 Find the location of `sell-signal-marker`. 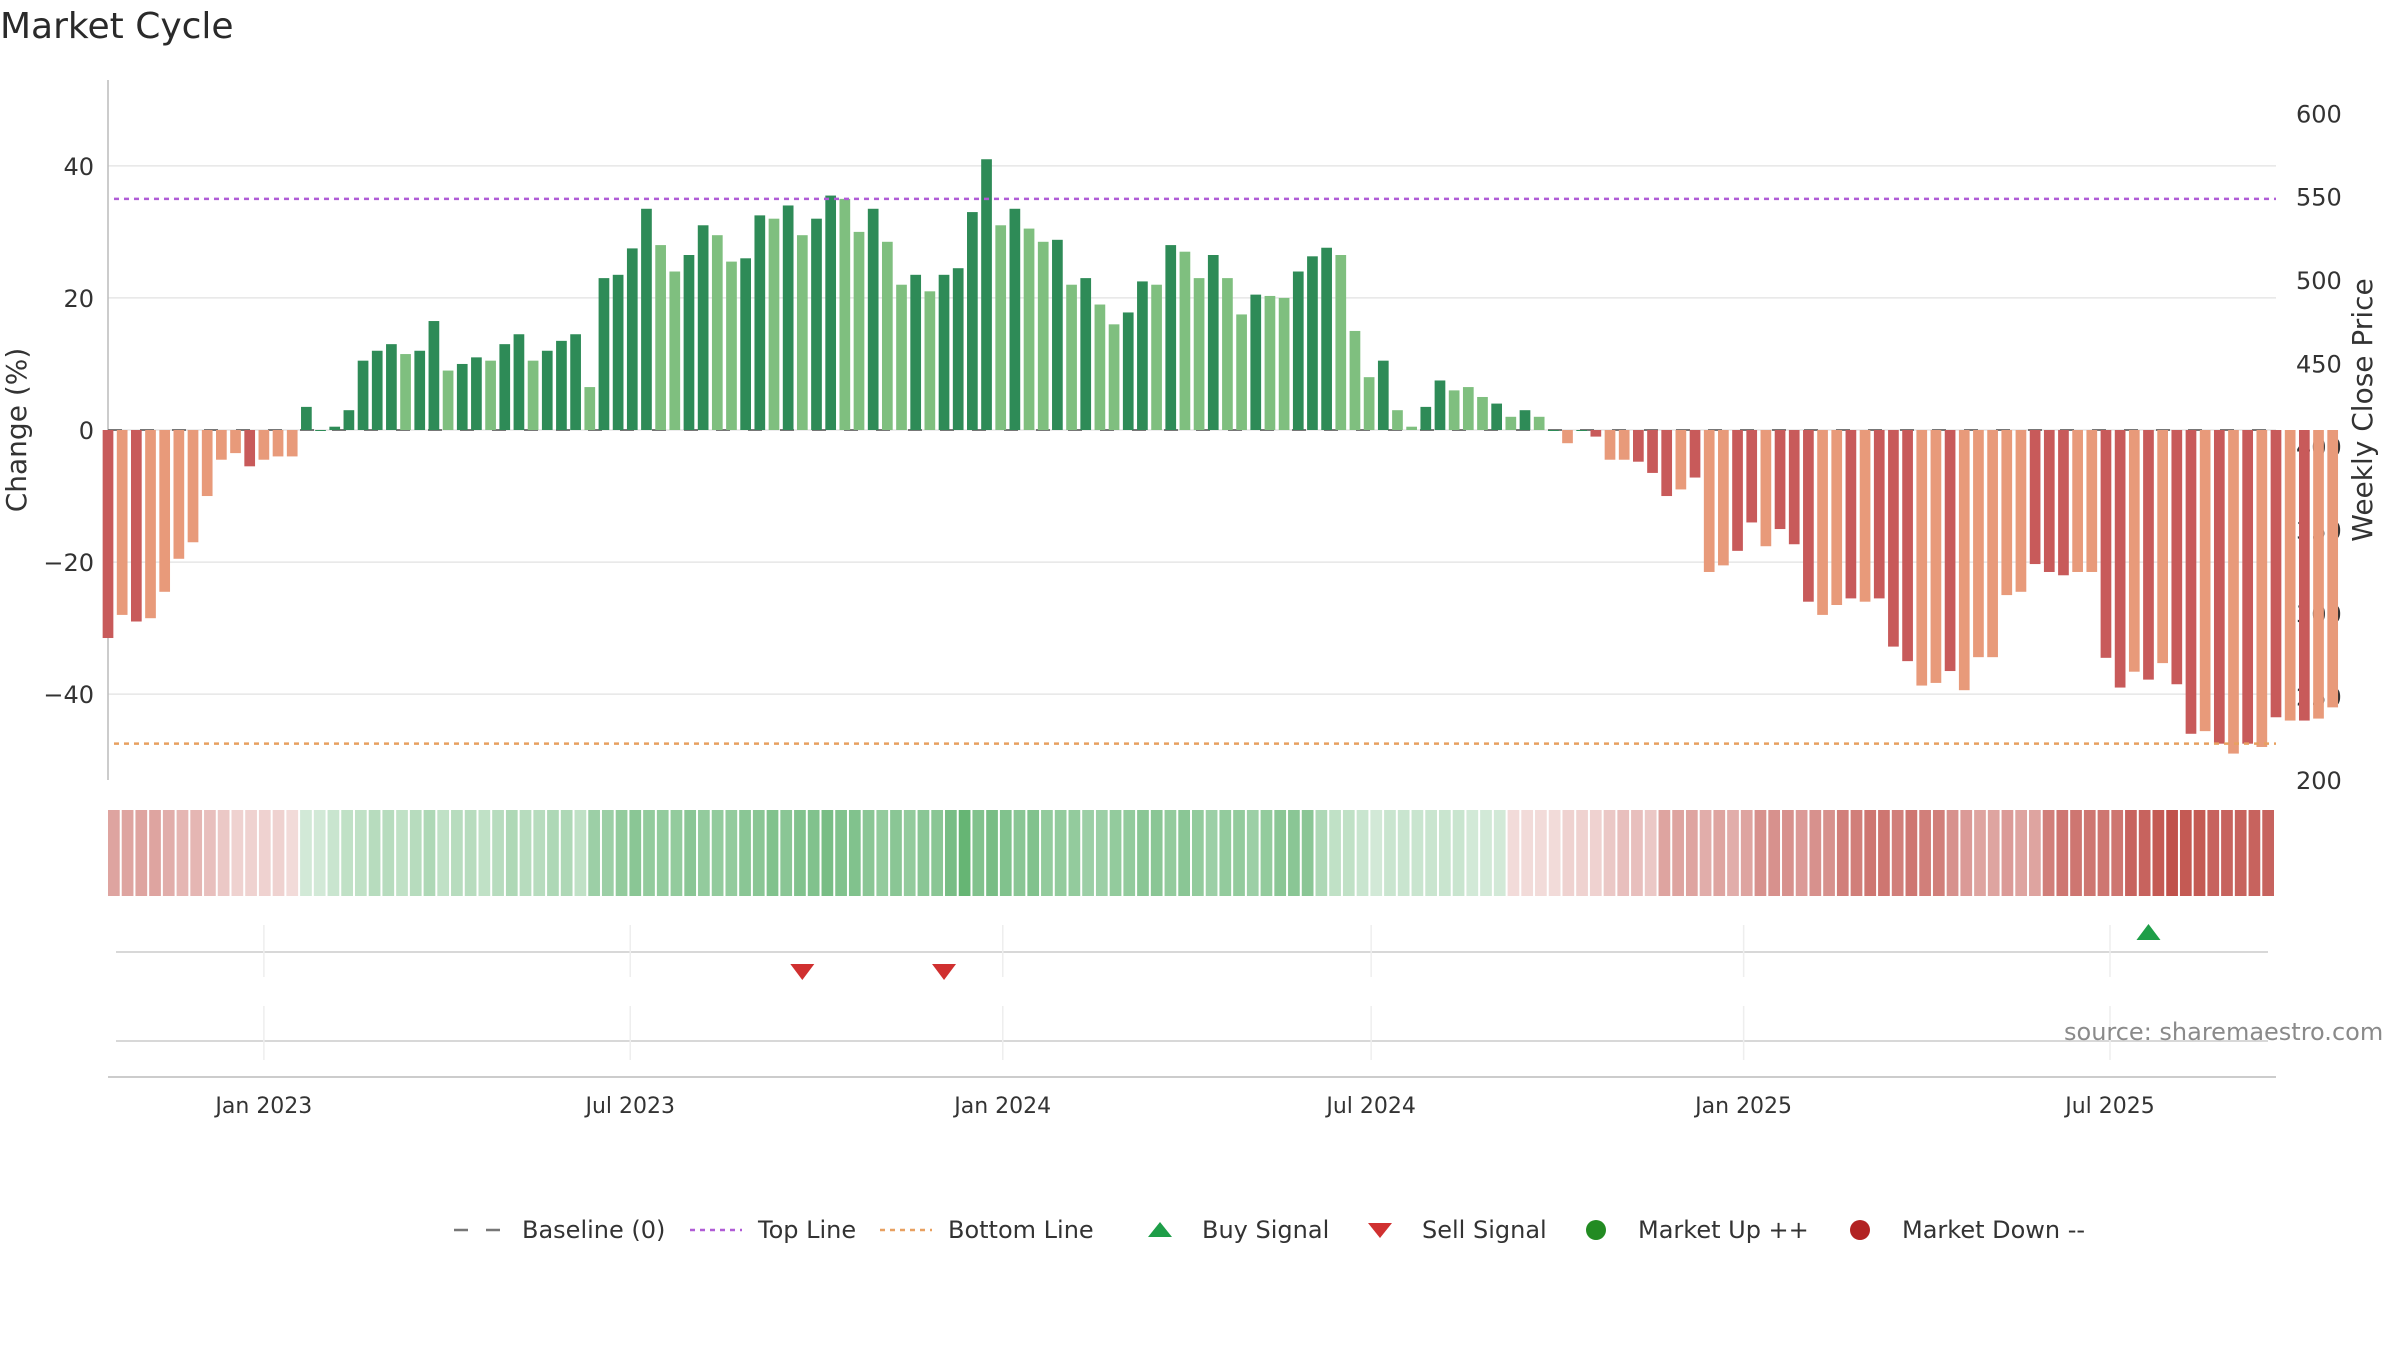

sell-signal-marker is located at coordinates (802, 972).